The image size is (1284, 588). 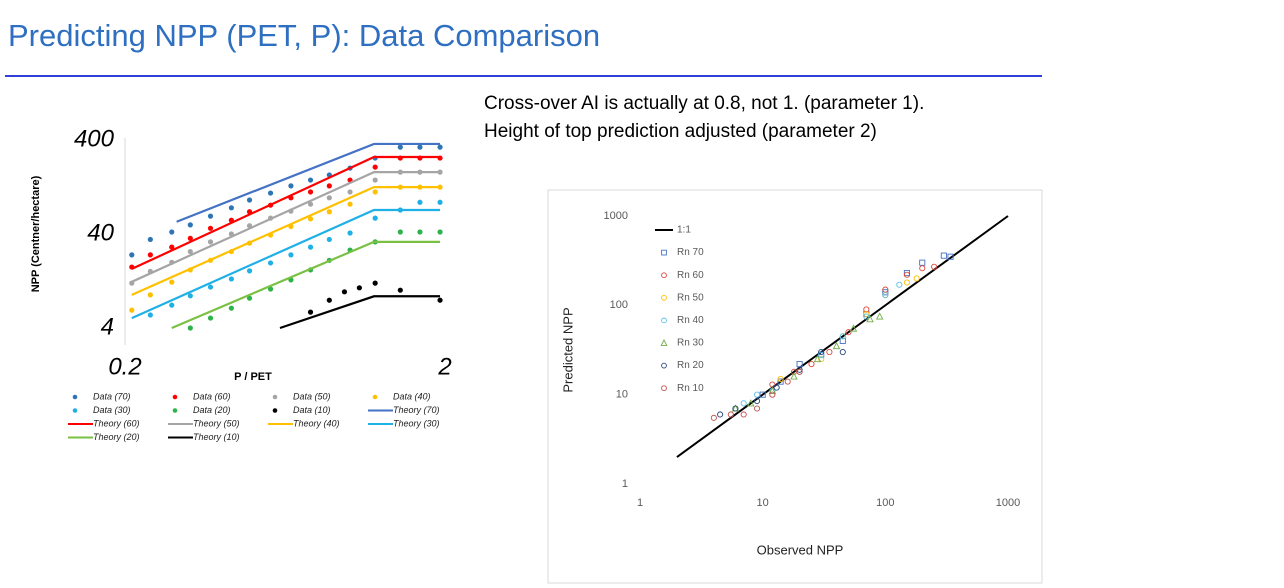 I want to click on legend-label: Data (50), so click(x=312, y=396).